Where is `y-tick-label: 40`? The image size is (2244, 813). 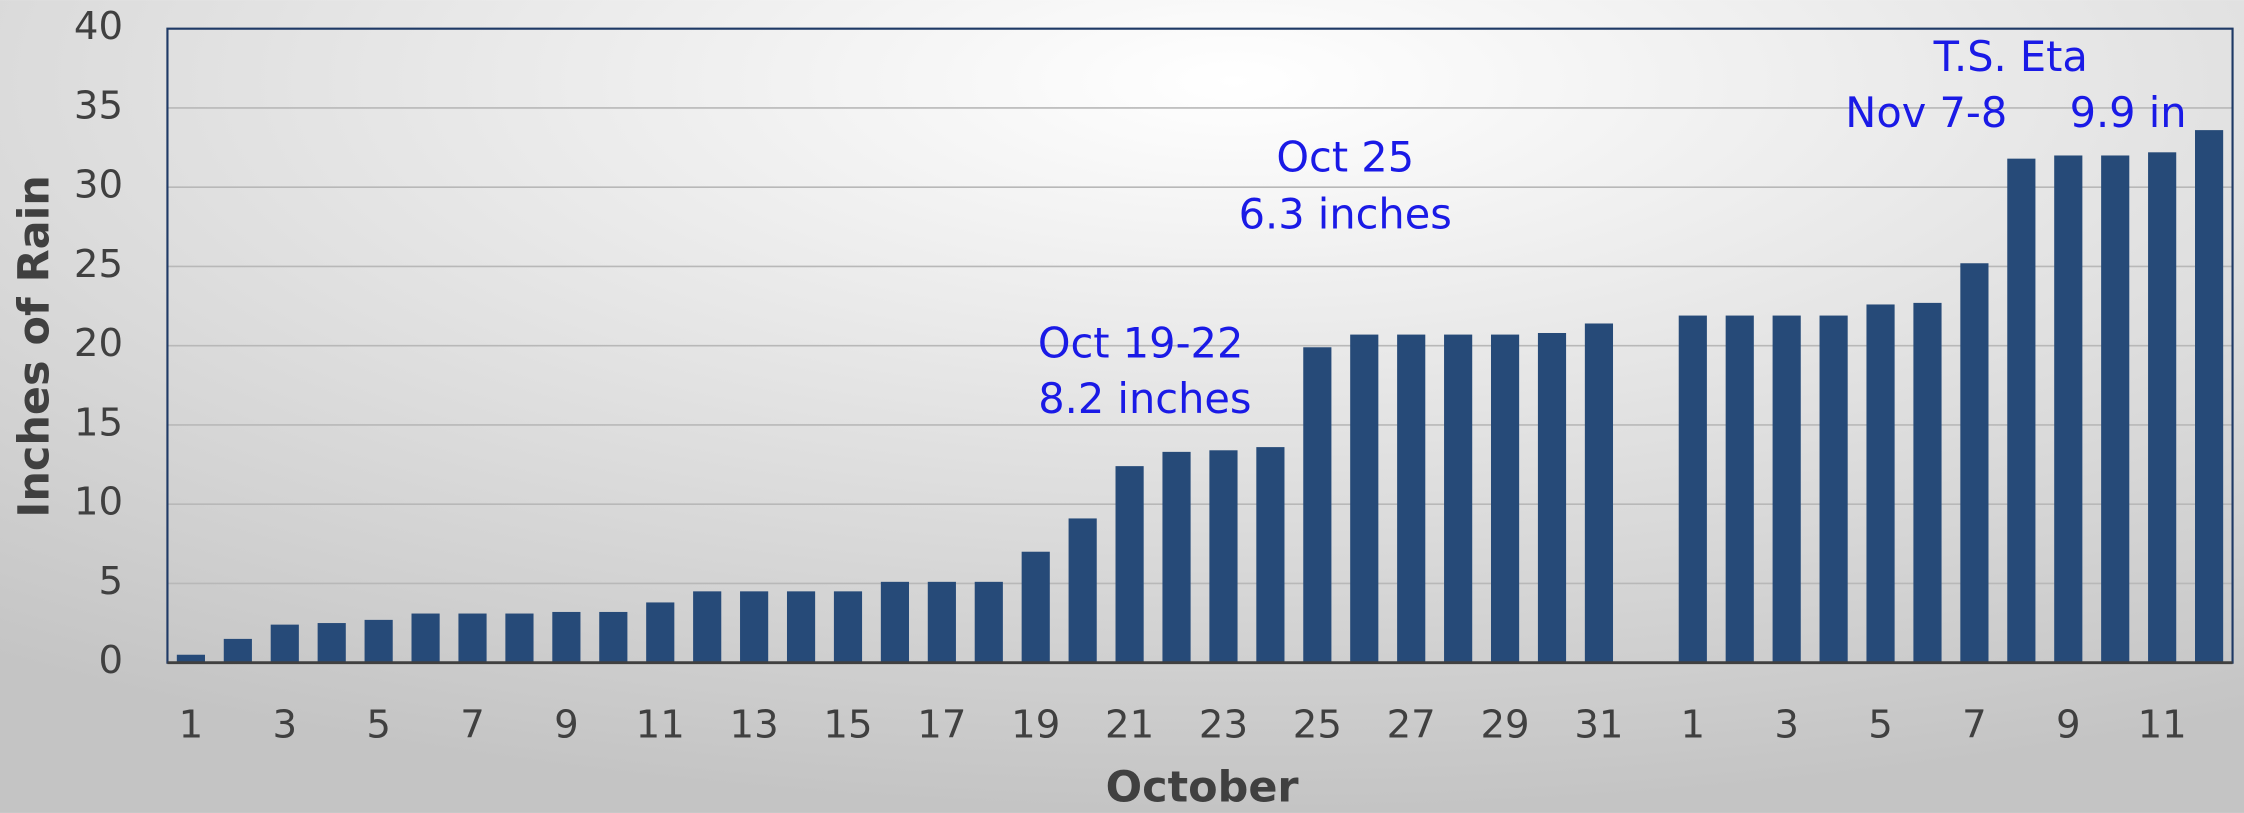 y-tick-label: 40 is located at coordinates (98, 26).